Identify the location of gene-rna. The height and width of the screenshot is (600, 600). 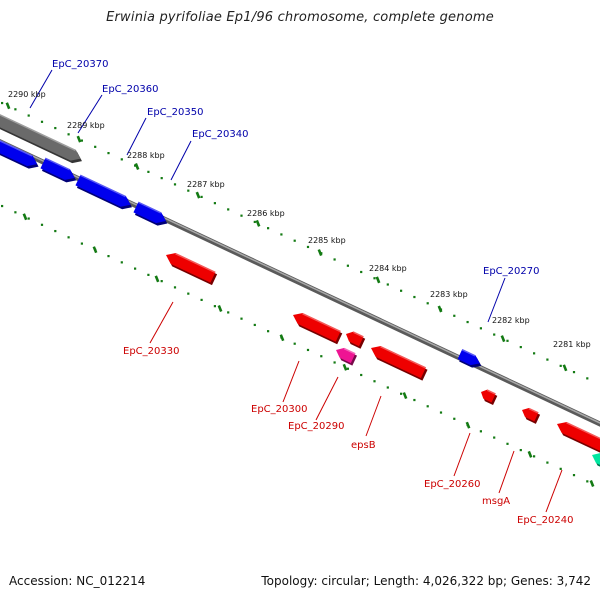
(347, 356).